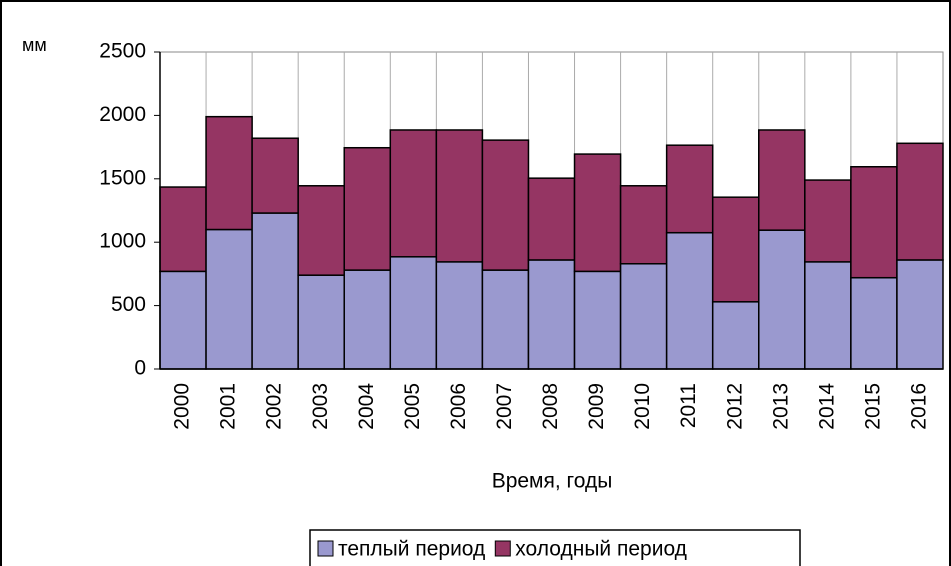 This screenshot has height=566, width=951. Describe the element at coordinates (34, 45) in the screenshot. I see `y-axis-label: мм` at that location.